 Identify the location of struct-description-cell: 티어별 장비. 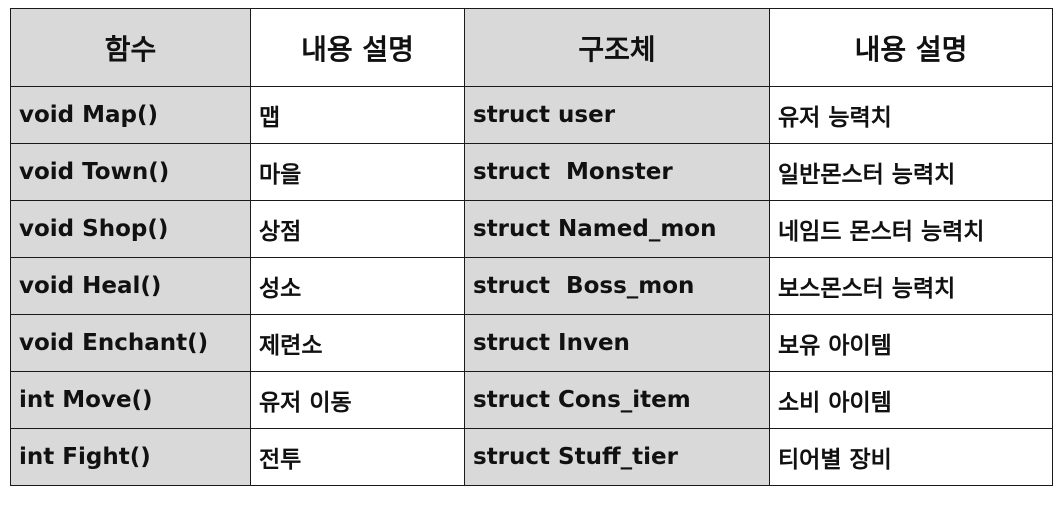
(911, 457).